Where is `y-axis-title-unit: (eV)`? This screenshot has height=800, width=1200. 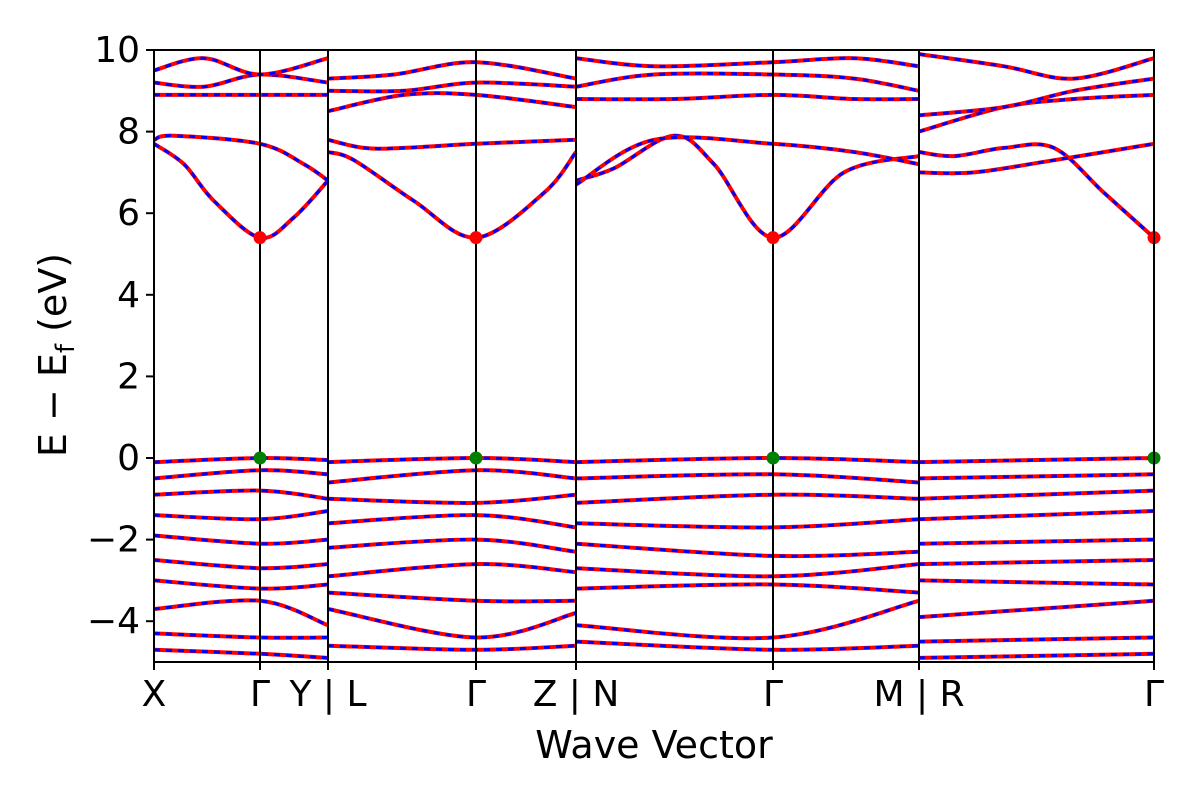
y-axis-title-unit: (eV) is located at coordinates (53, 298).